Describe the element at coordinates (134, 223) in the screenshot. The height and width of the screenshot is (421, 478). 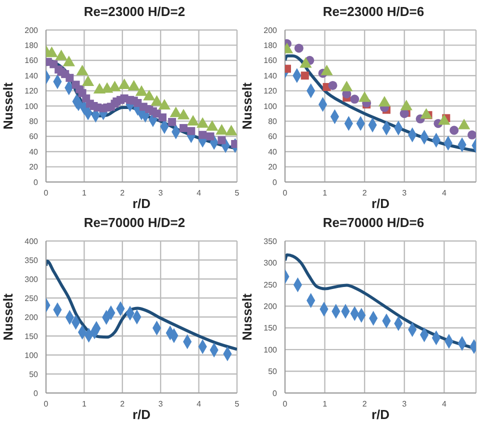
I see `chart-title: Re=70000 H/D=2` at that location.